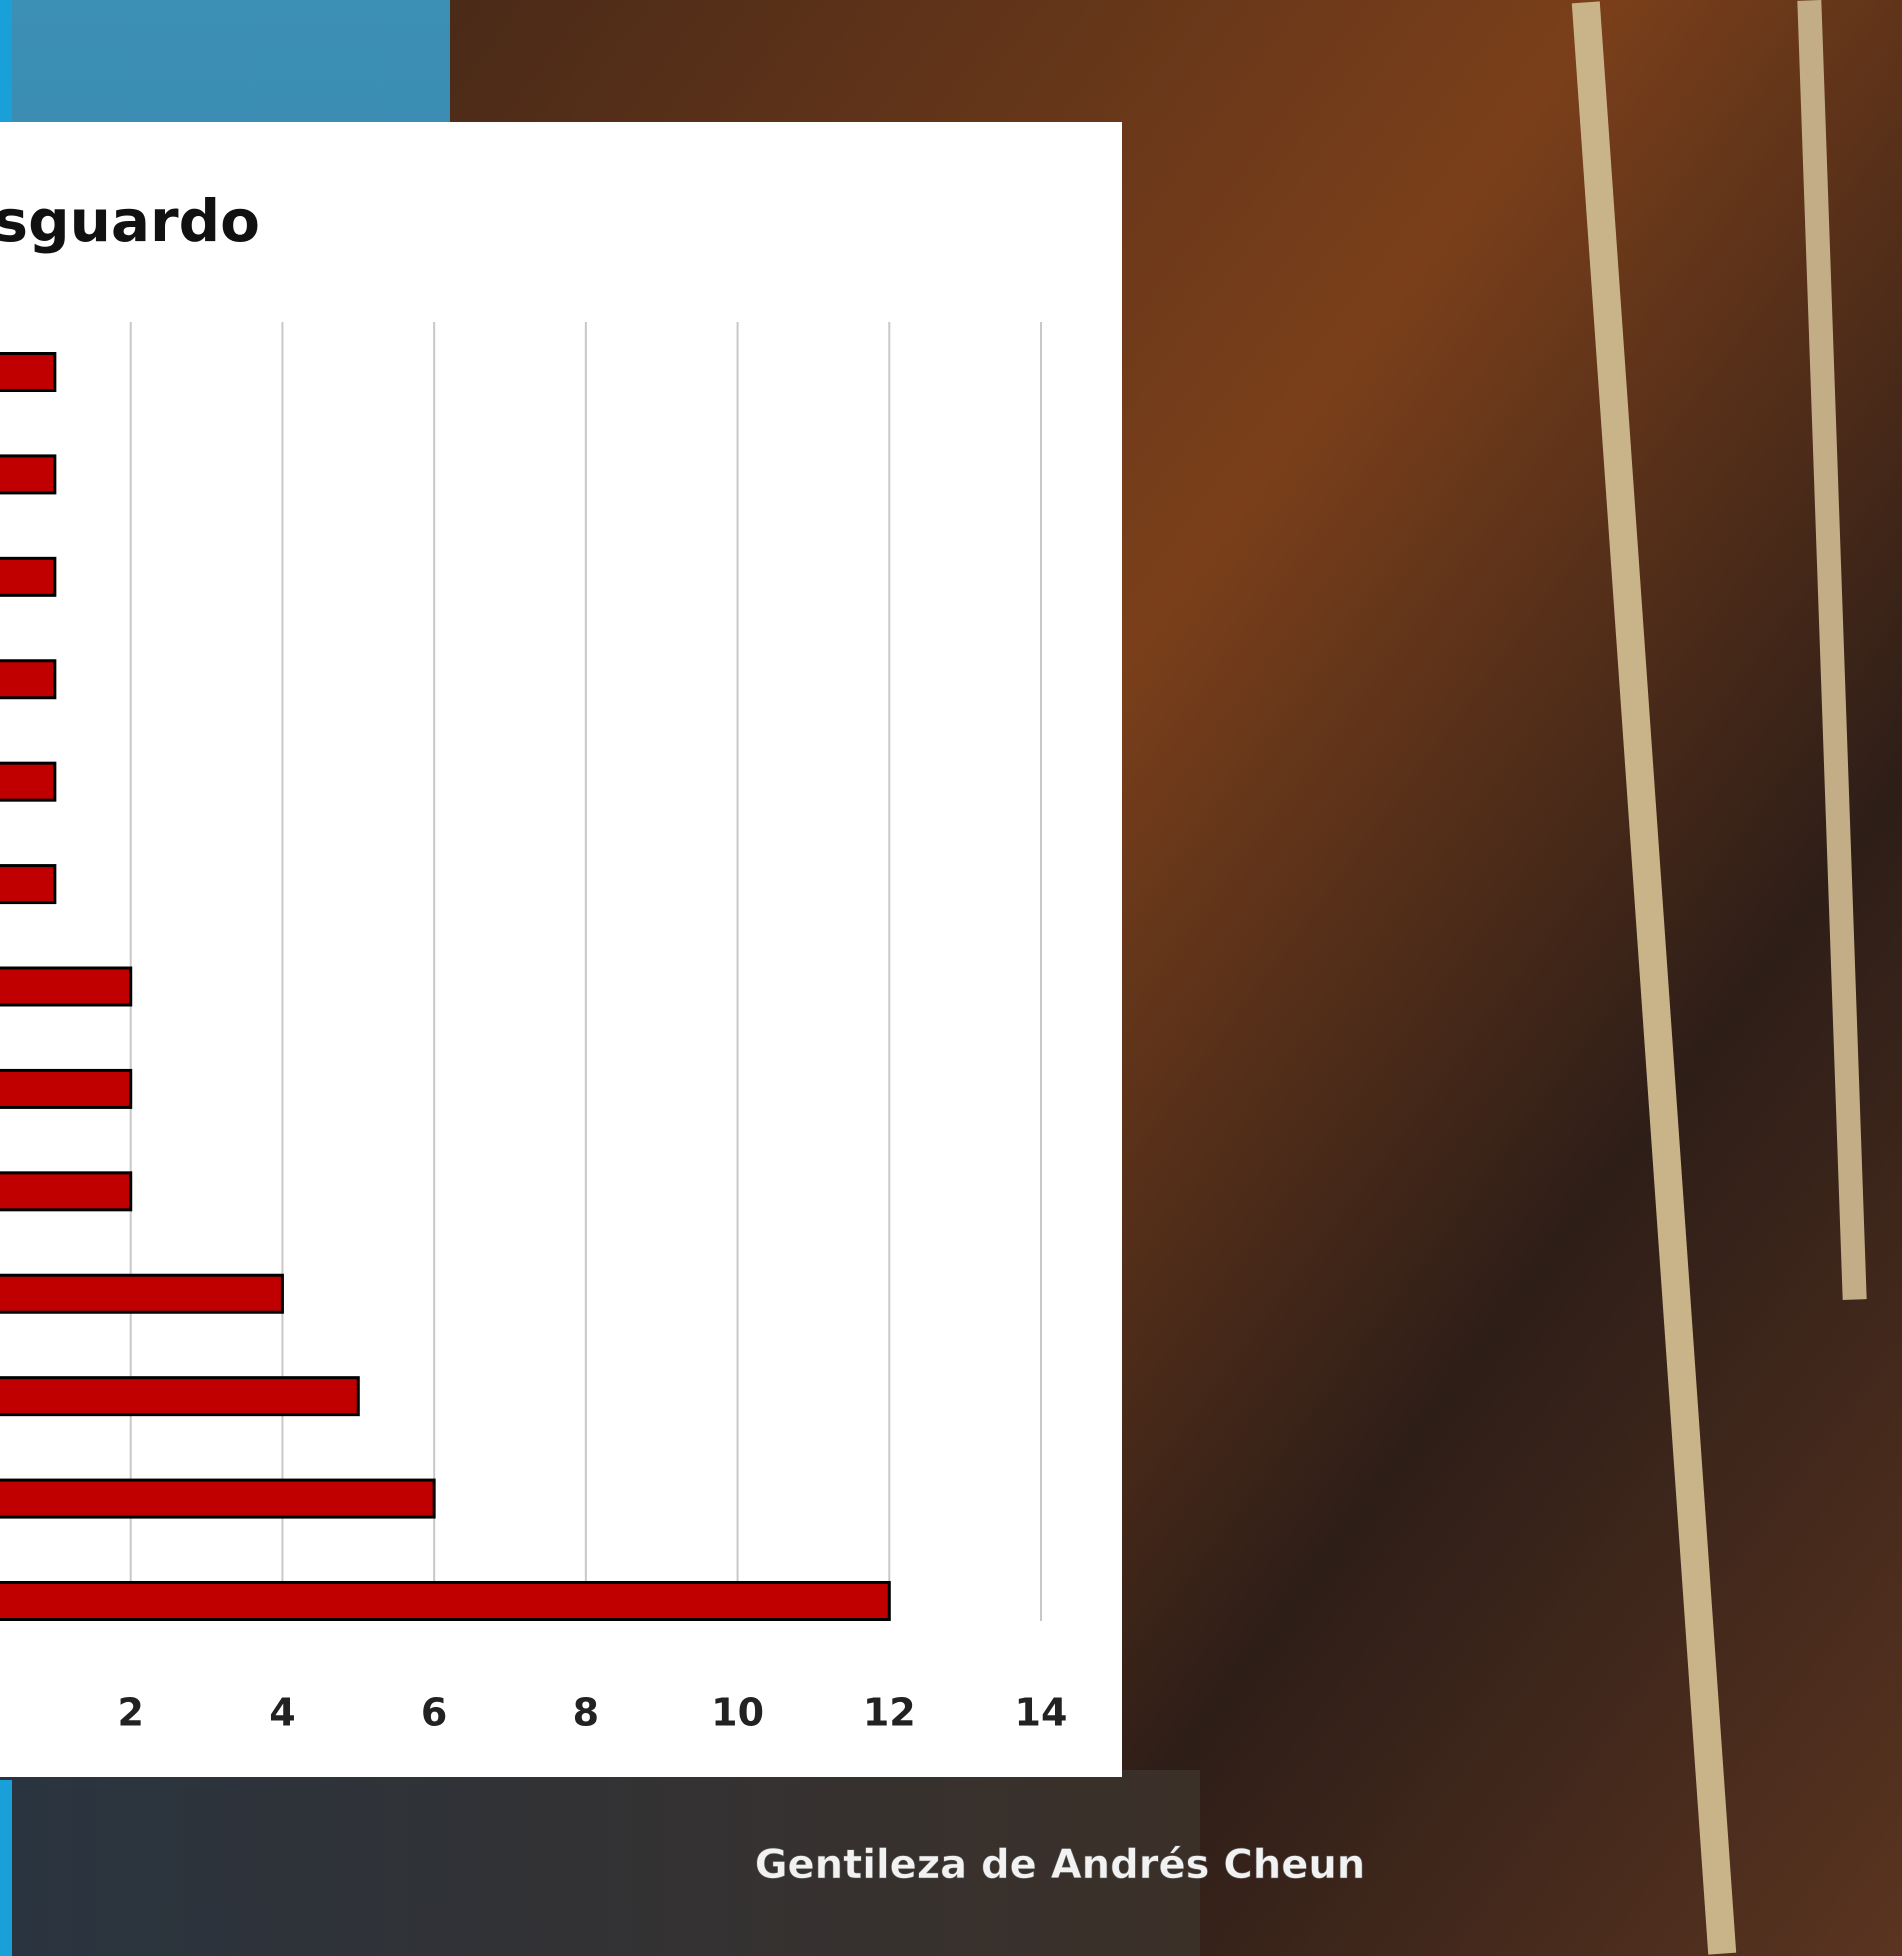 The height and width of the screenshot is (1956, 1902). Describe the element at coordinates (1041, 1713) in the screenshot. I see `x-tick-label: 14` at that location.